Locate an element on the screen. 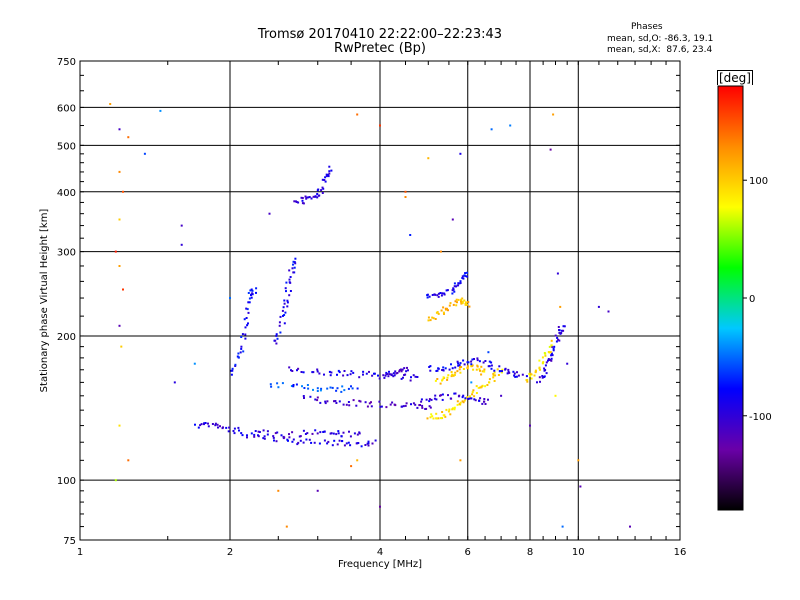 This screenshot has height=600, width=800. x-tick-label: 1 is located at coordinates (80, 552).